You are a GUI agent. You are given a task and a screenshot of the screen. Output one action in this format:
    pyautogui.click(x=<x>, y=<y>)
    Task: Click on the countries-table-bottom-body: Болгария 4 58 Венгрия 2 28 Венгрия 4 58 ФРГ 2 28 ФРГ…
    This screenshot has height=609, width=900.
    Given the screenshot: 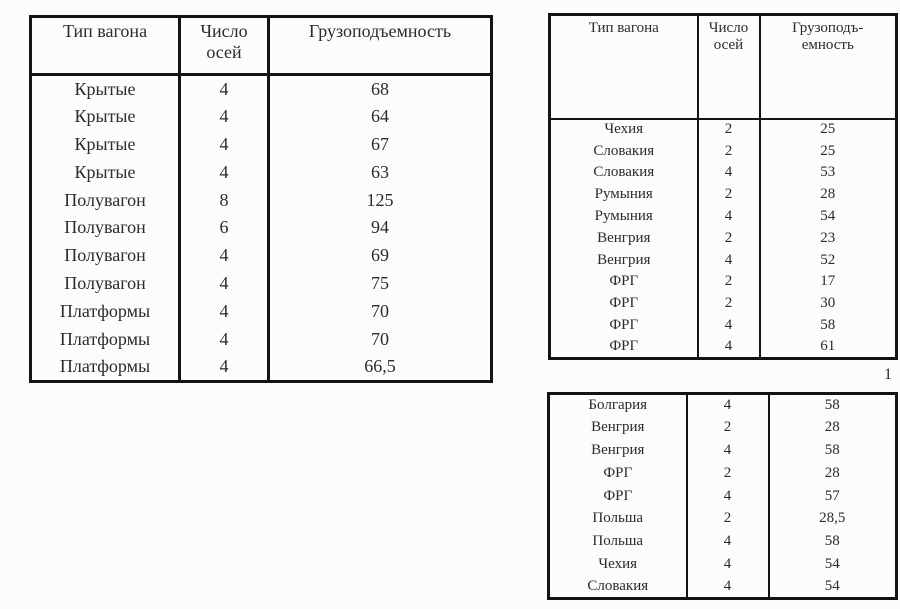 What is the action you would take?
    pyautogui.click(x=722, y=496)
    